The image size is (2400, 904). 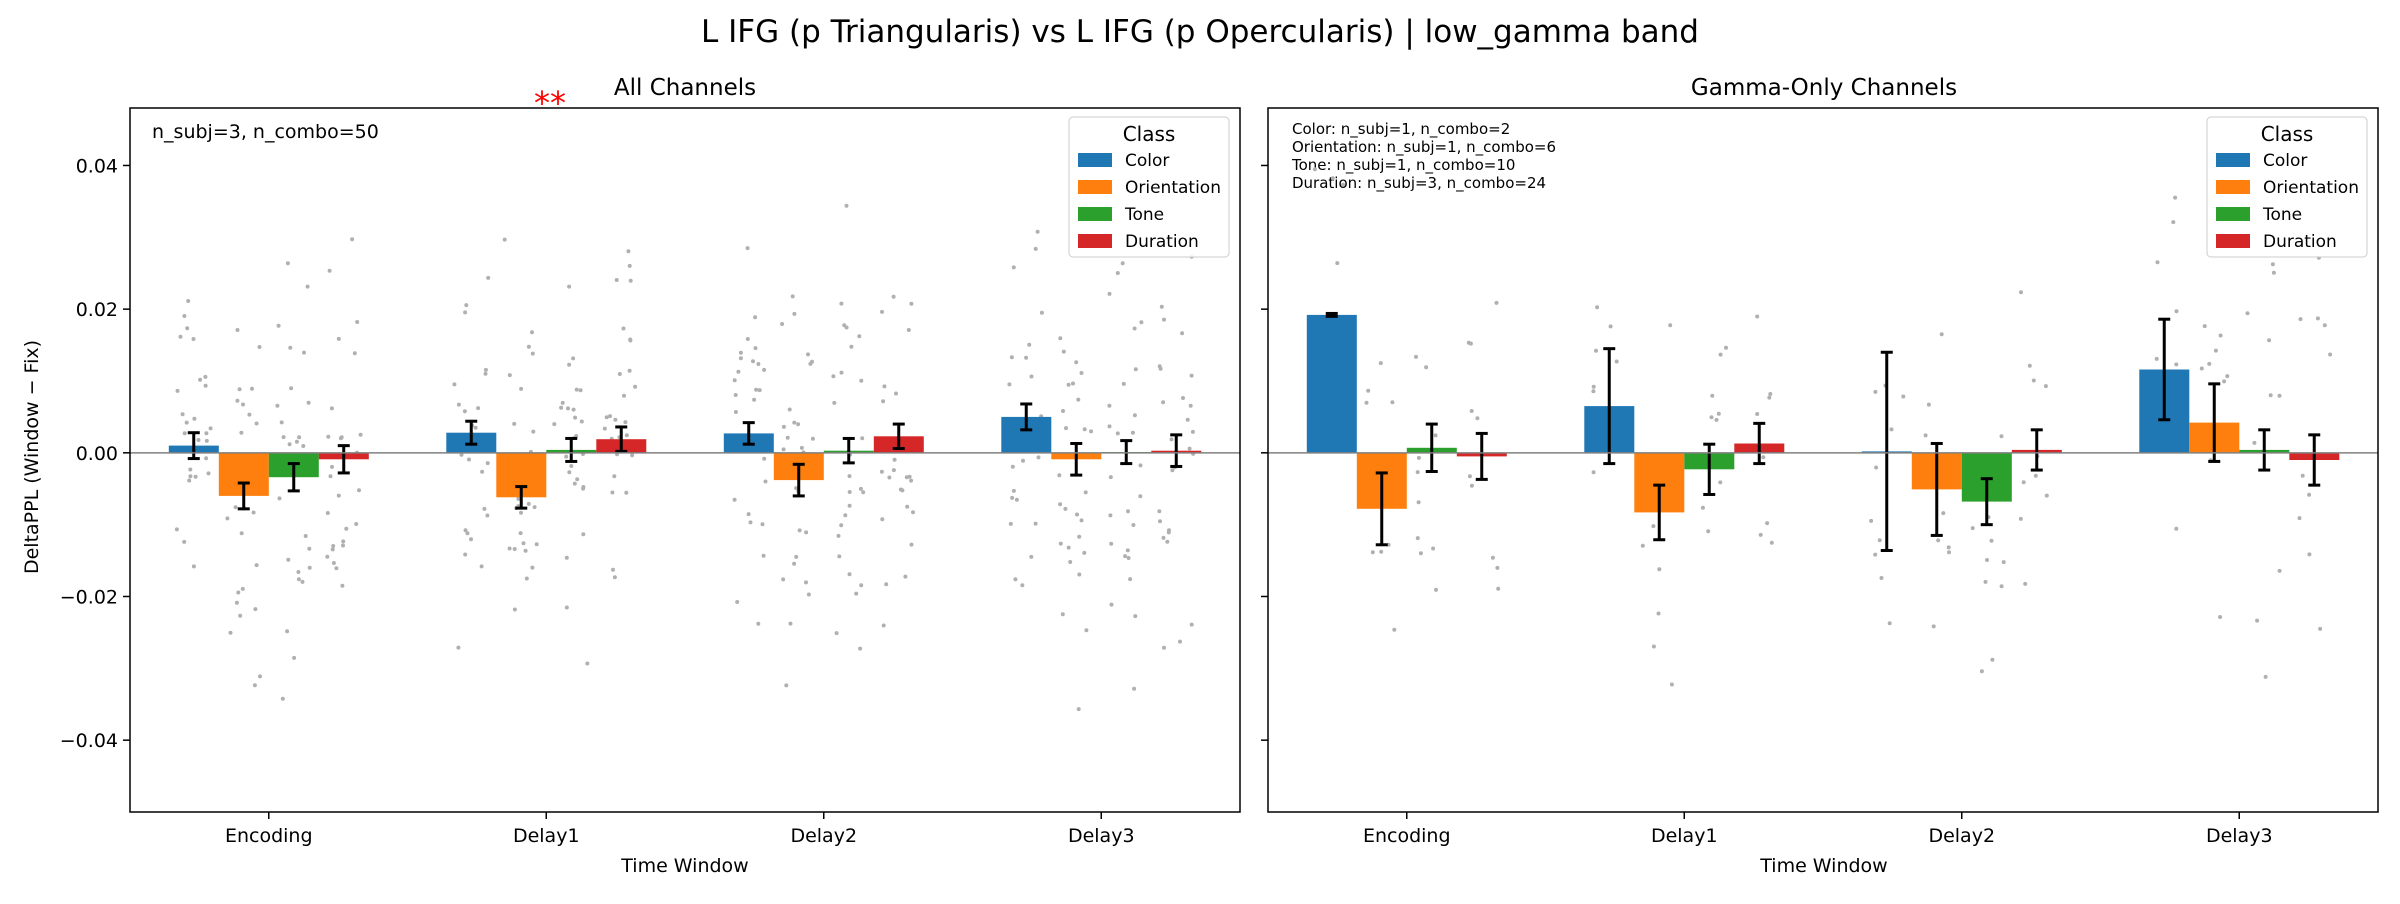 What do you see at coordinates (2285, 161) in the screenshot?
I see `legend-label-color: Color` at bounding box center [2285, 161].